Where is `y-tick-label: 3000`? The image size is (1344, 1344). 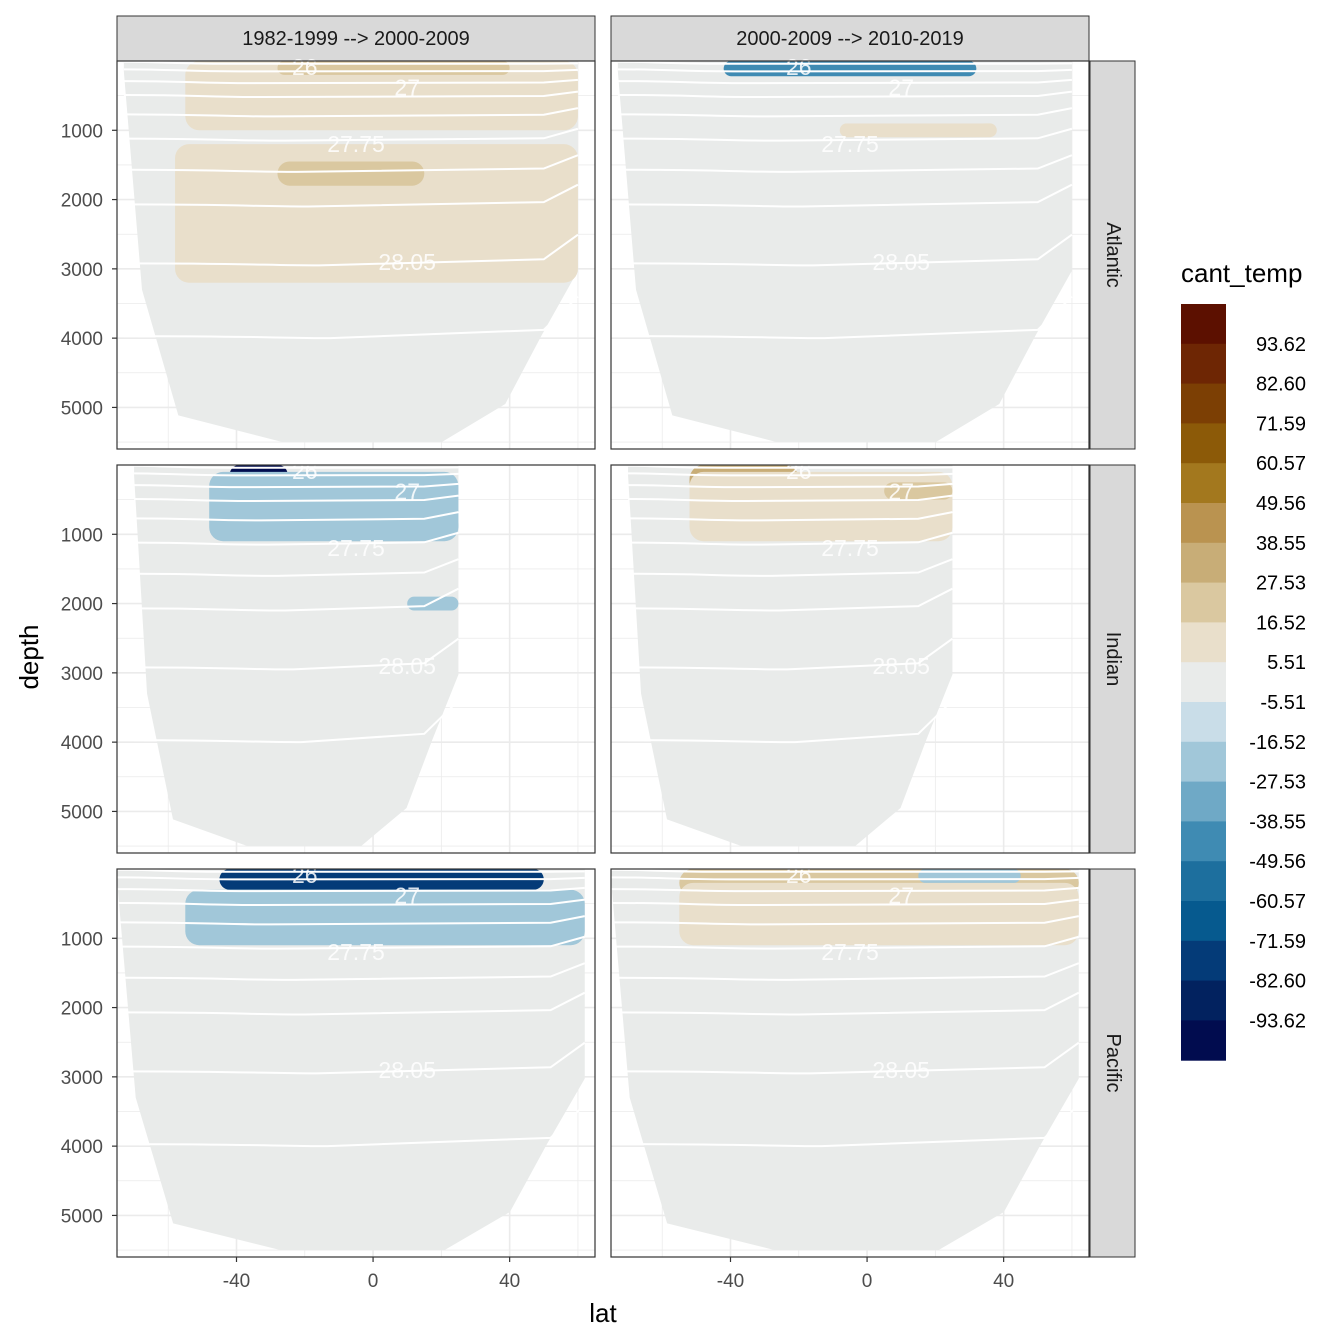 y-tick-label: 3000 is located at coordinates (82, 1078).